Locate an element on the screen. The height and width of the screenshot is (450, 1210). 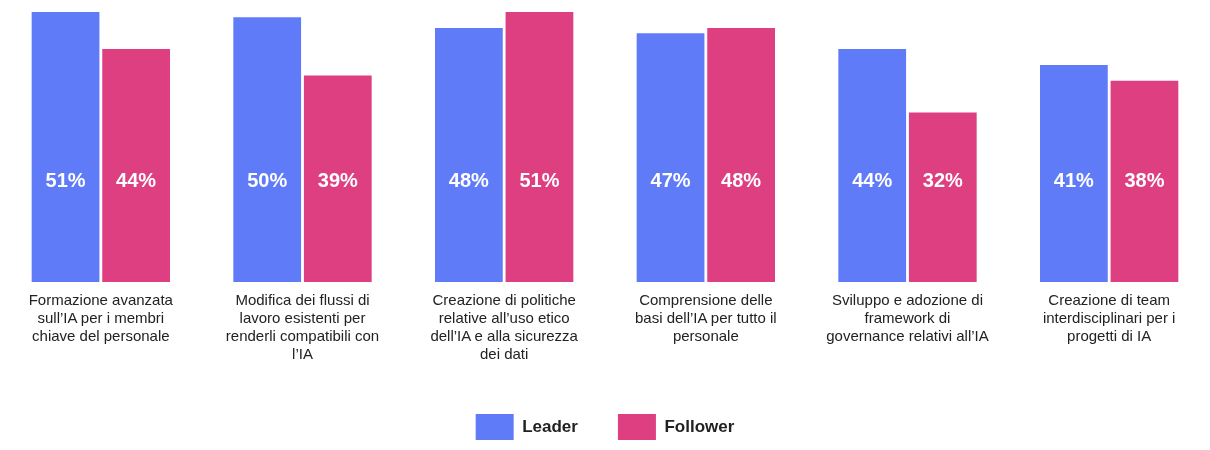
legend-label: Follower is located at coordinates (699, 426).